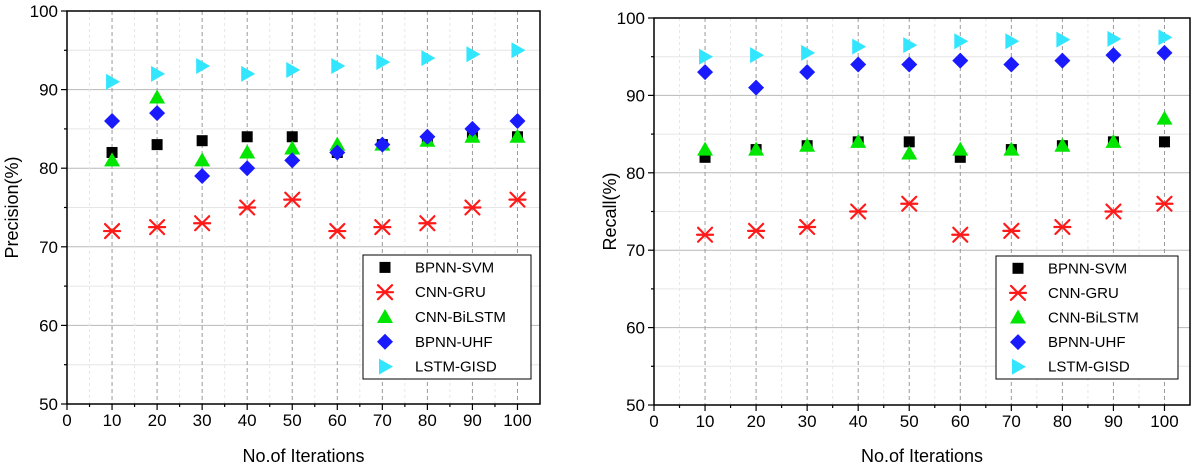 The width and height of the screenshot is (1200, 468). I want to click on point-cnn-gru-40-stroke-d2, so click(247, 207).